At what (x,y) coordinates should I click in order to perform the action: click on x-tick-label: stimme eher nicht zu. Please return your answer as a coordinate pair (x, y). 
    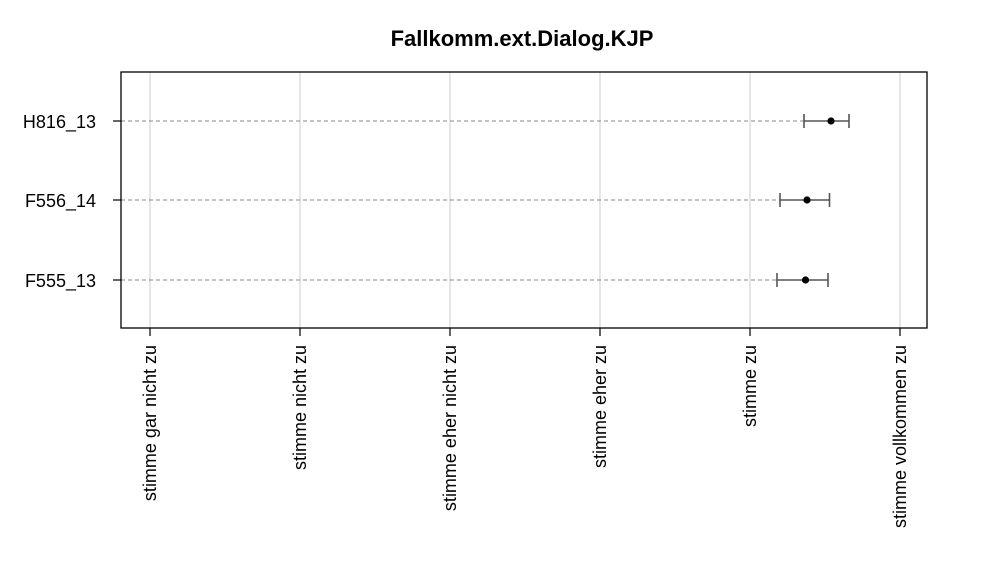
    Looking at the image, I should click on (450, 428).